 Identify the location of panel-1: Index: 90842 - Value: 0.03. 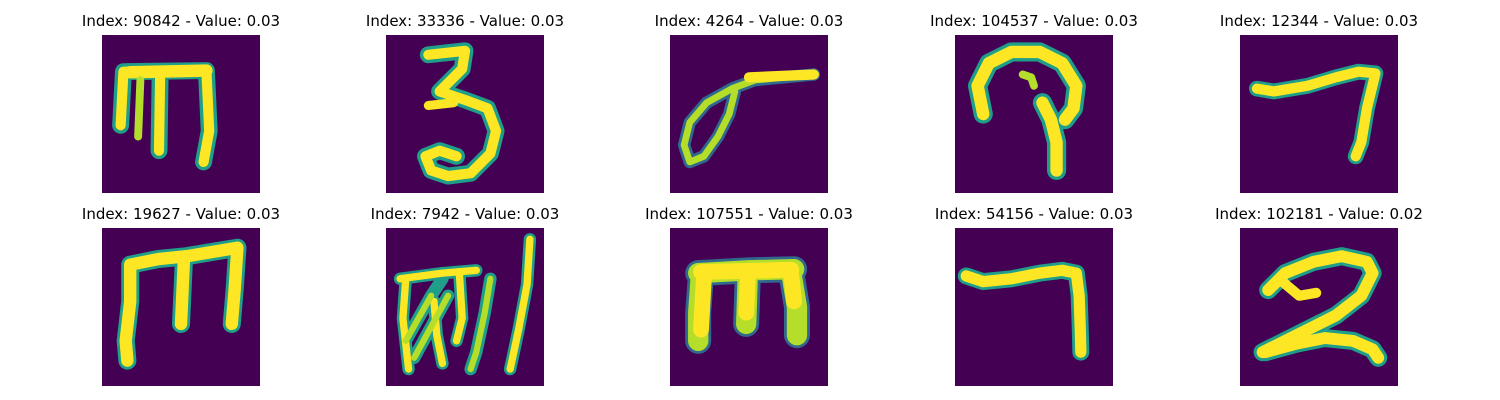
(181, 102).